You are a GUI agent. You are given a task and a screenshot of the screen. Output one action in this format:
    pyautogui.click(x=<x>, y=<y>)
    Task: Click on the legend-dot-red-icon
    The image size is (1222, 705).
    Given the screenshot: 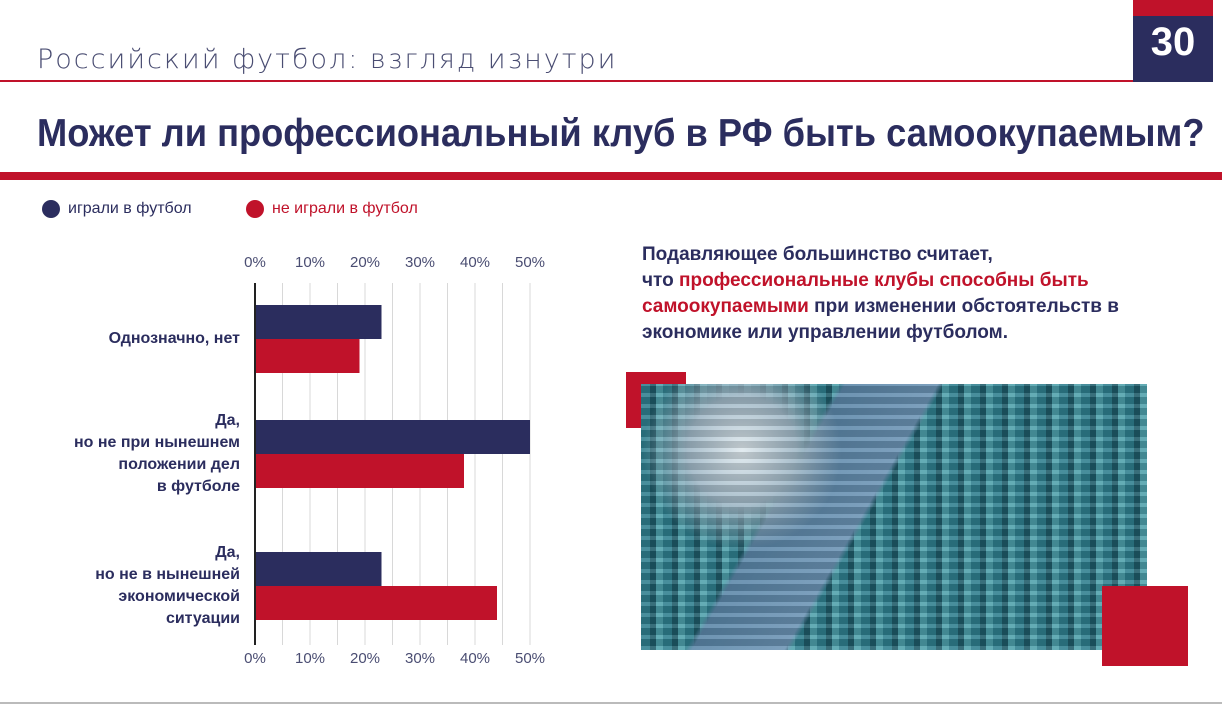 What is the action you would take?
    pyautogui.click(x=255, y=209)
    